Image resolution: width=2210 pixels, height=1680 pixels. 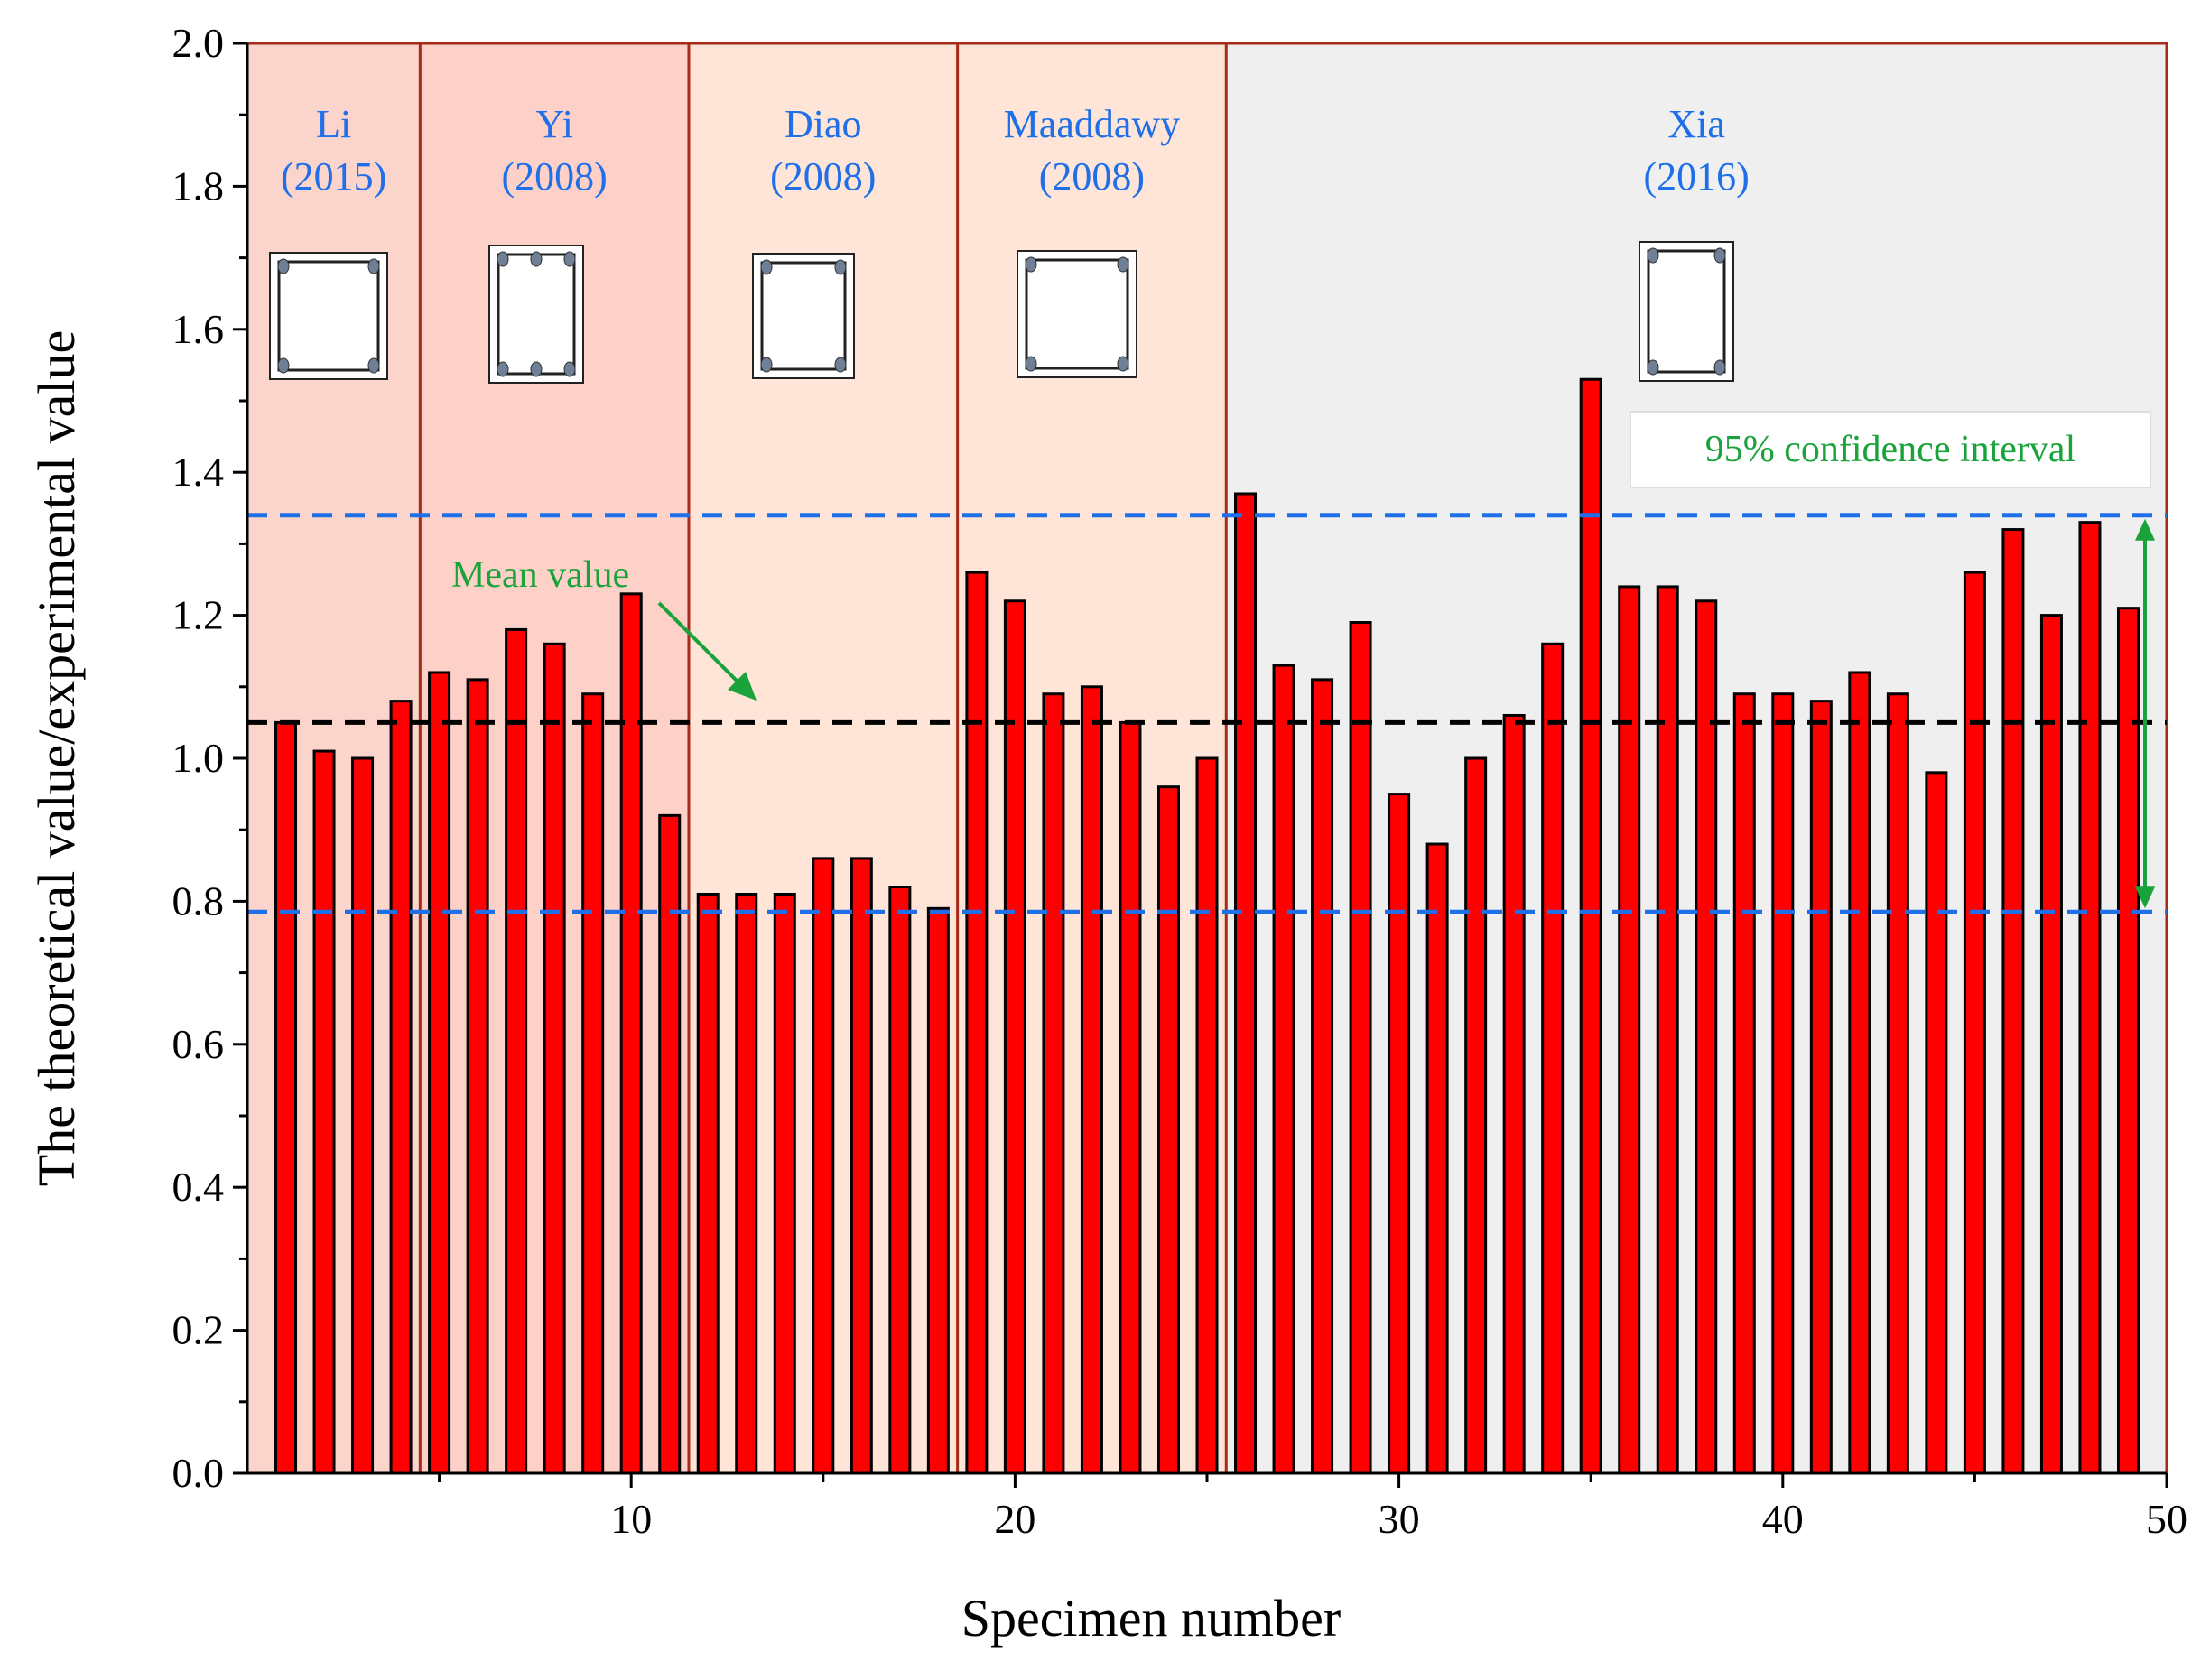 What do you see at coordinates (57, 758) in the screenshot?
I see `y-axis-title: The theoretical value/experimental value` at bounding box center [57, 758].